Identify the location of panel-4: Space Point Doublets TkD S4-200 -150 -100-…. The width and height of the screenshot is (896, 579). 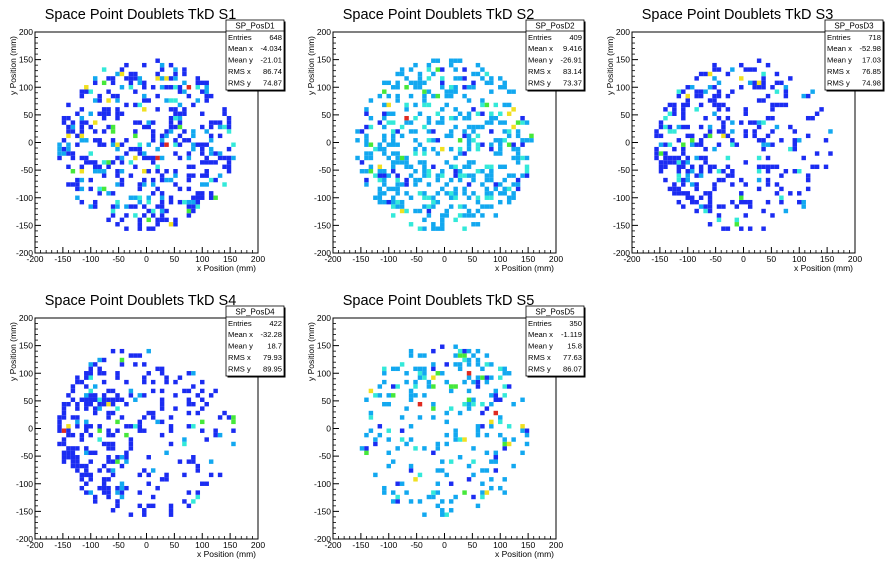
(147, 426).